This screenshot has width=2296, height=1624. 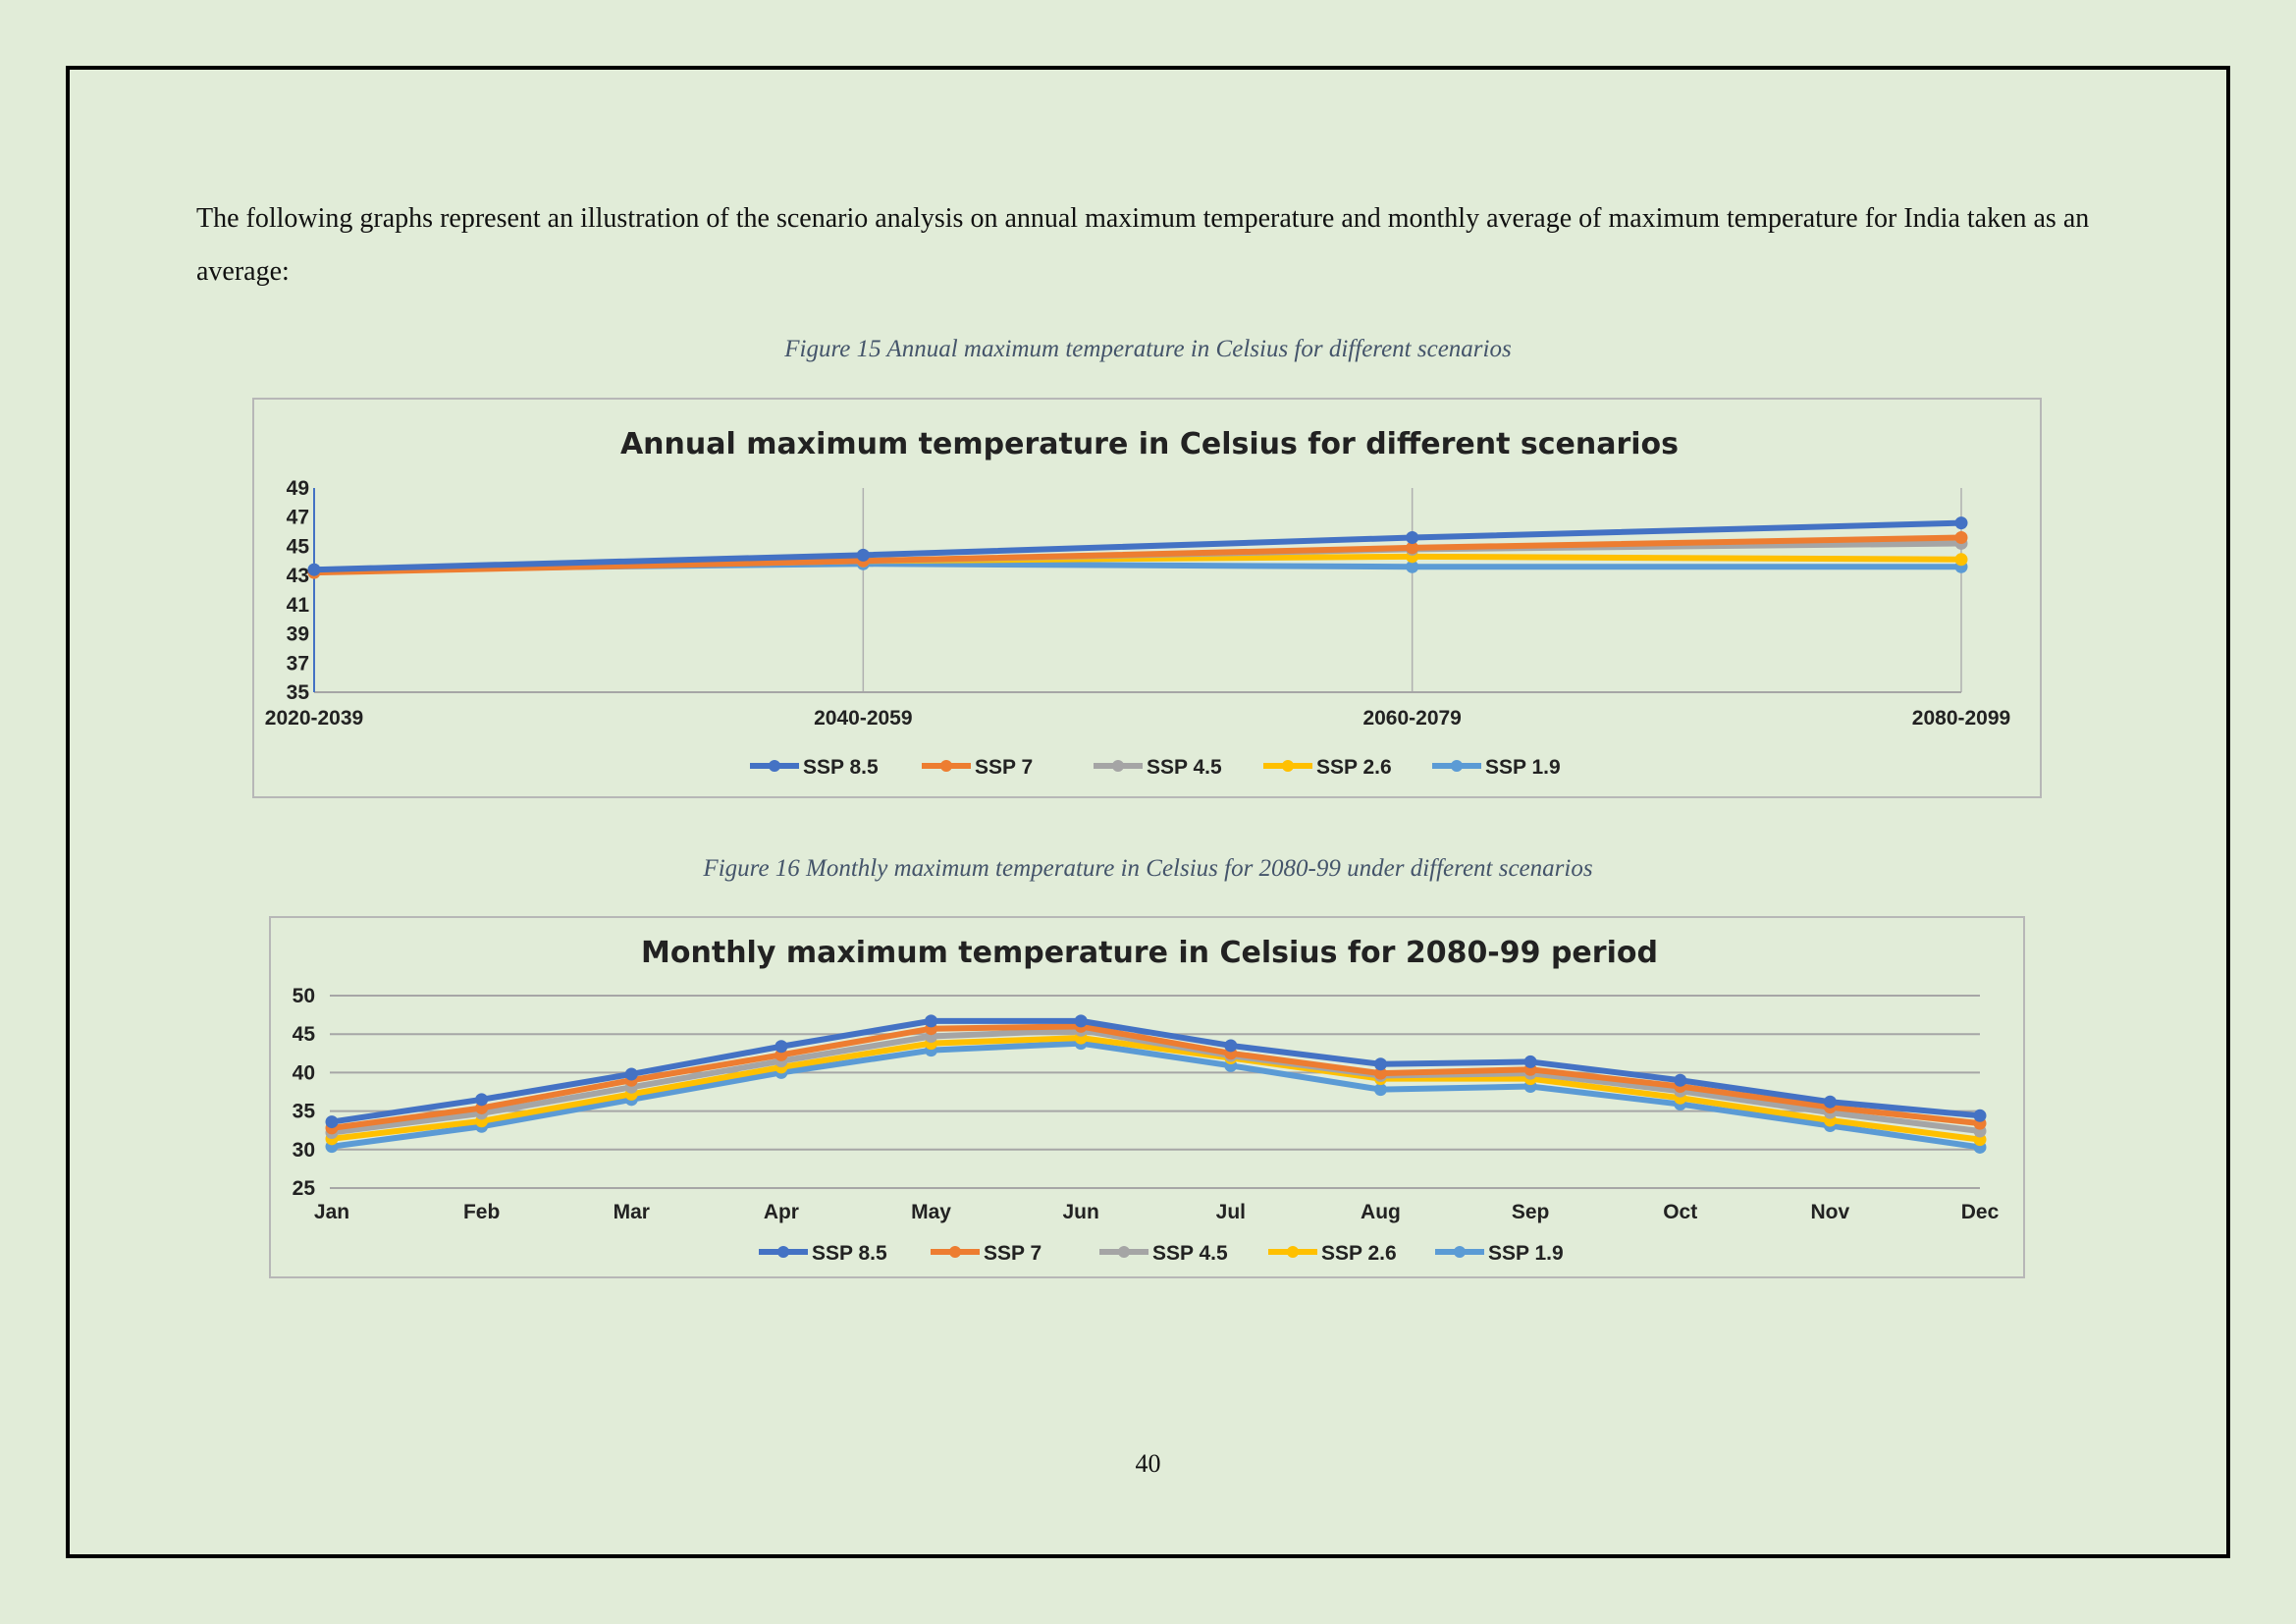 I want to click on y-tick-label: 37, so click(x=298, y=663).